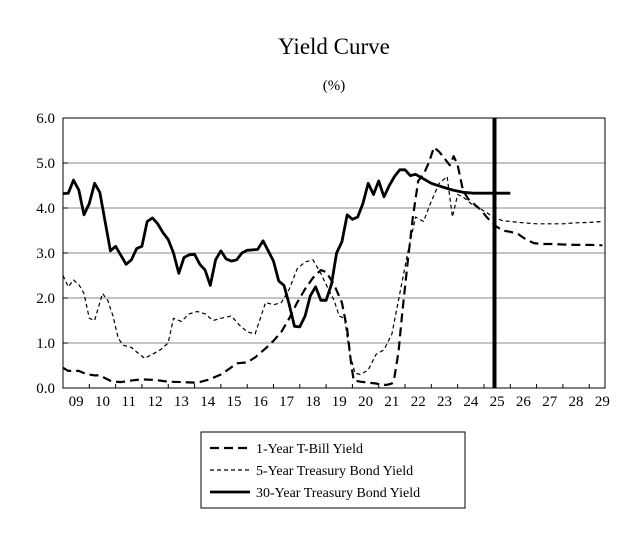  What do you see at coordinates (129, 402) in the screenshot?
I see `x-tick-label: 11` at bounding box center [129, 402].